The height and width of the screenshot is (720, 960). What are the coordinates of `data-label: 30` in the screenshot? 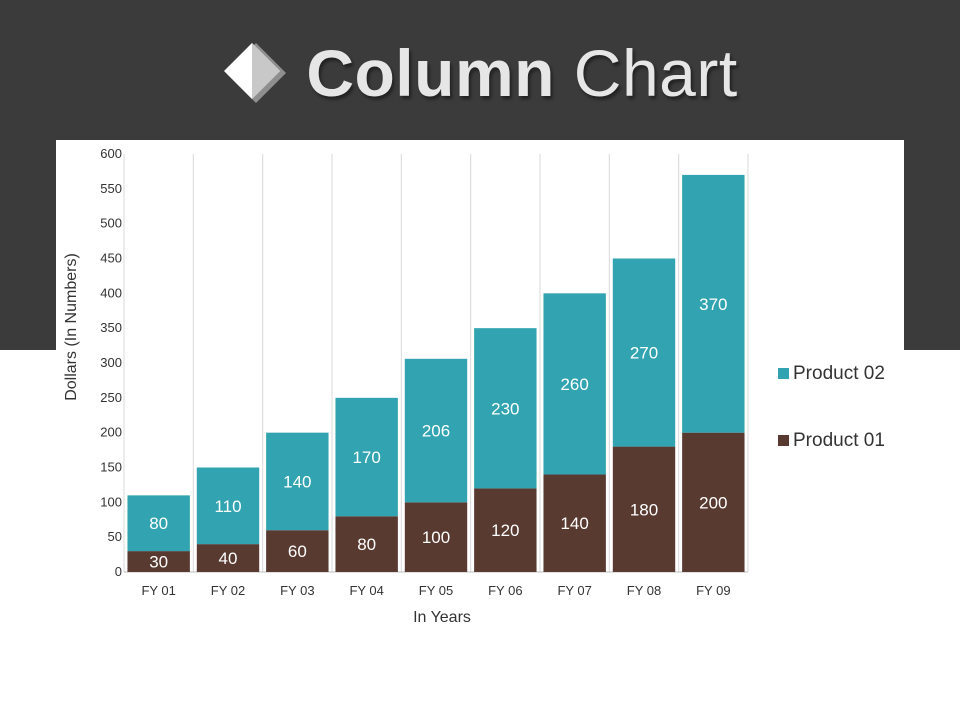 It's located at (158, 562).